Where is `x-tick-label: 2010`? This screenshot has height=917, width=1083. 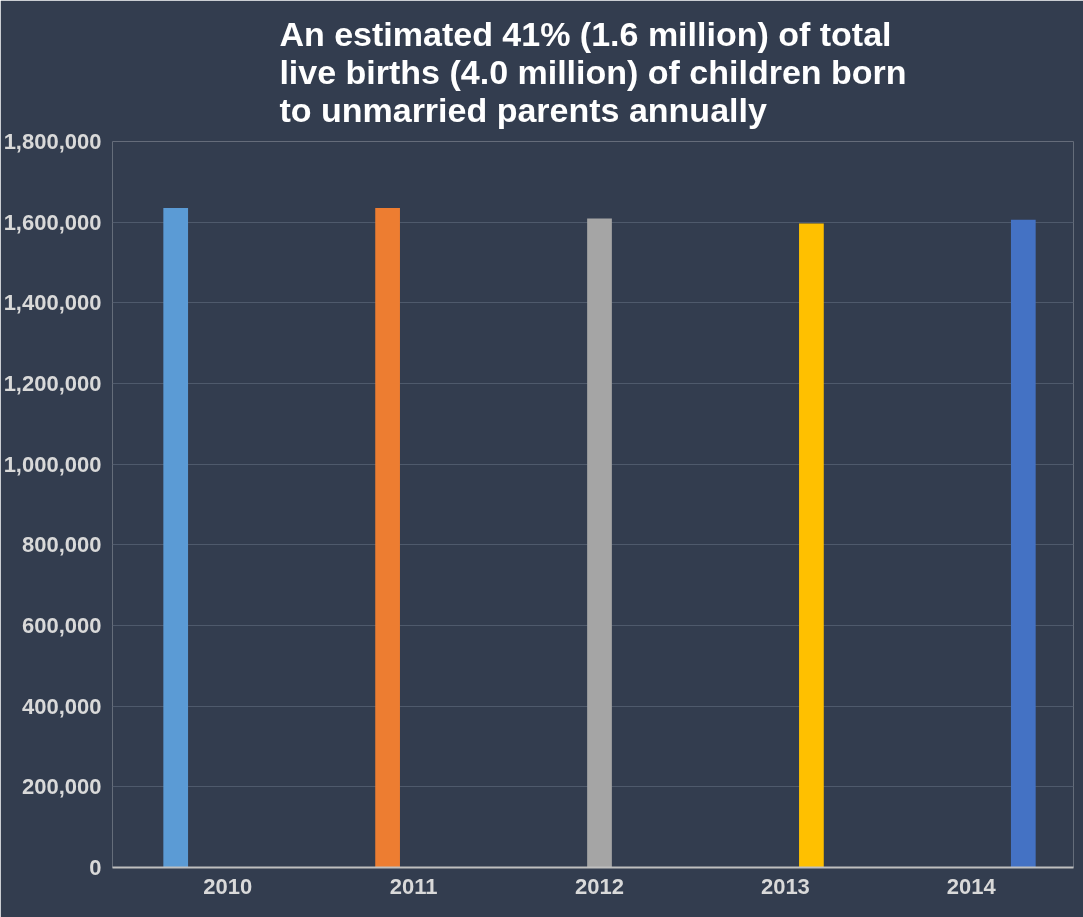
x-tick-label: 2010 is located at coordinates (228, 886).